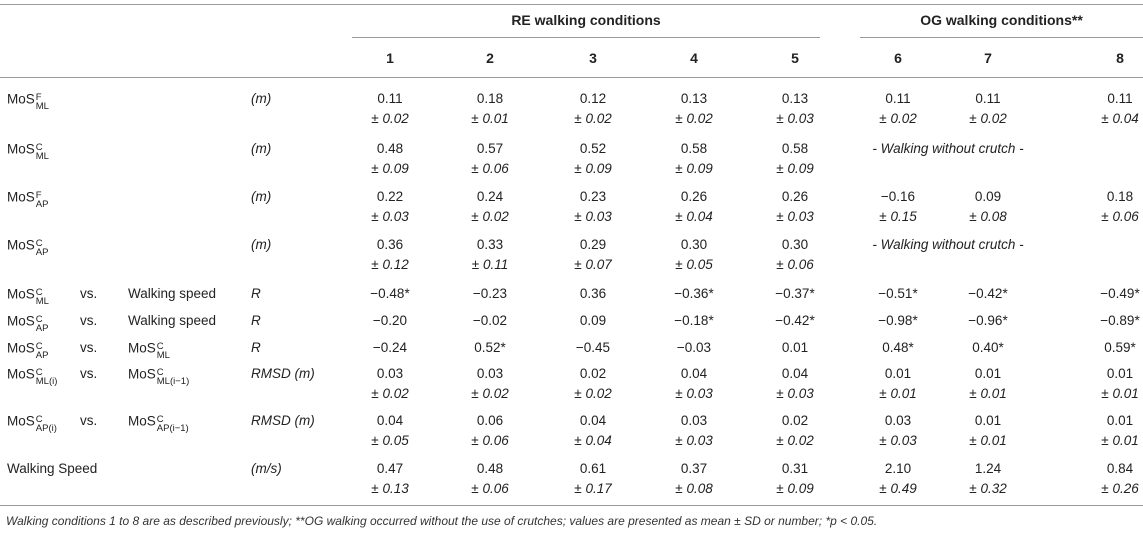 Image resolution: width=1143 pixels, height=539 pixels. What do you see at coordinates (795, 168) in the screenshot?
I see `sd-value: ± 0.09` at bounding box center [795, 168].